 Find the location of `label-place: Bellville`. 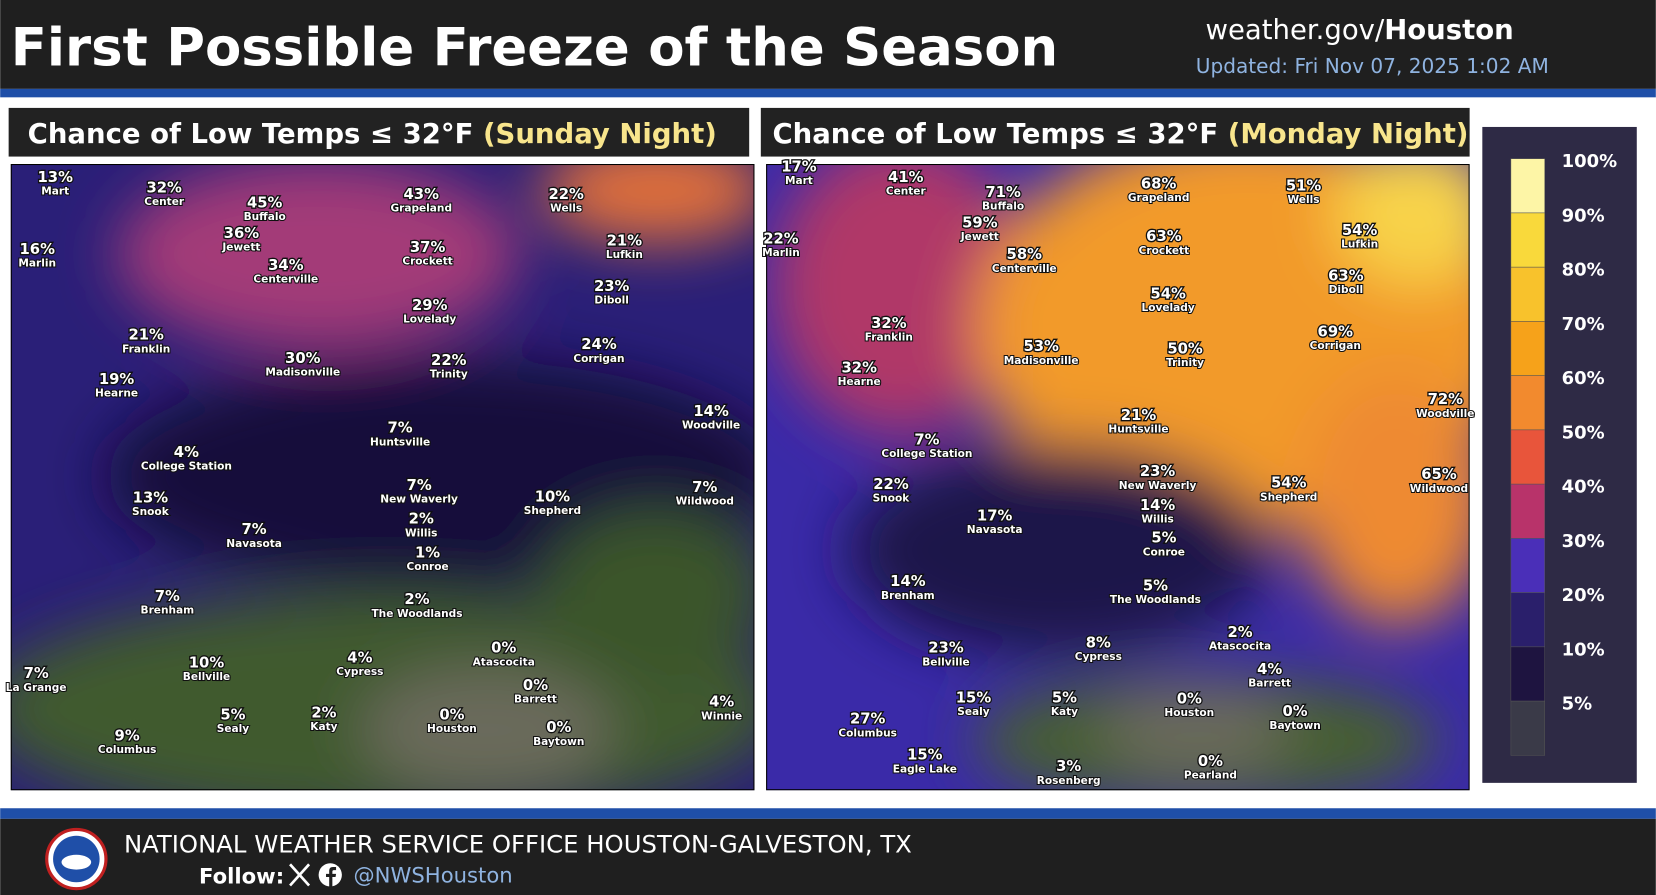

label-place: Bellville is located at coordinates (945, 662).